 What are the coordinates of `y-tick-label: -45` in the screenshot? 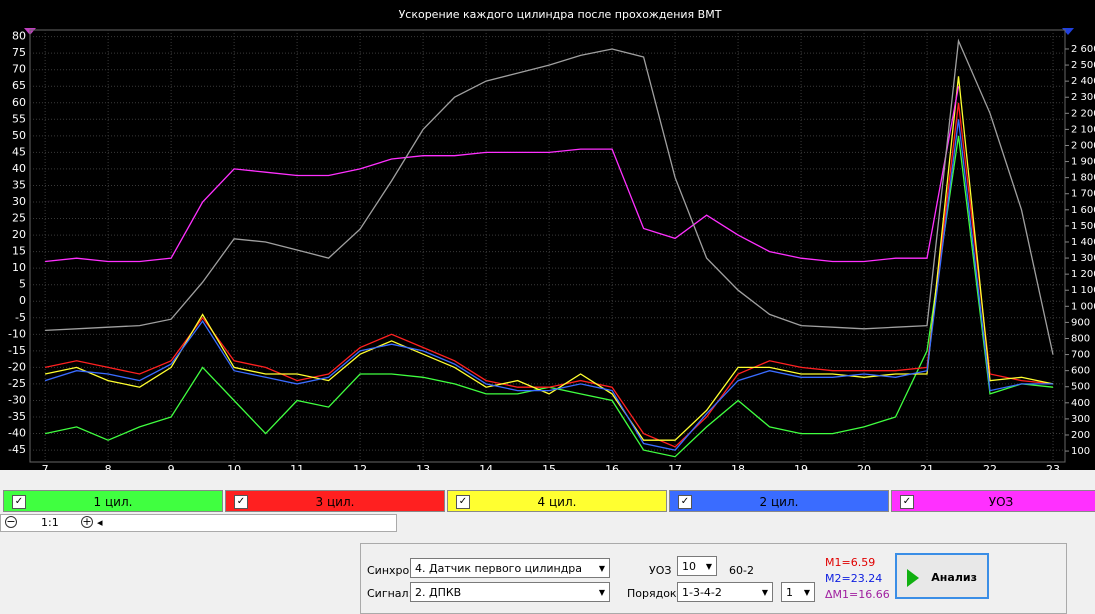 It's located at (17, 449).